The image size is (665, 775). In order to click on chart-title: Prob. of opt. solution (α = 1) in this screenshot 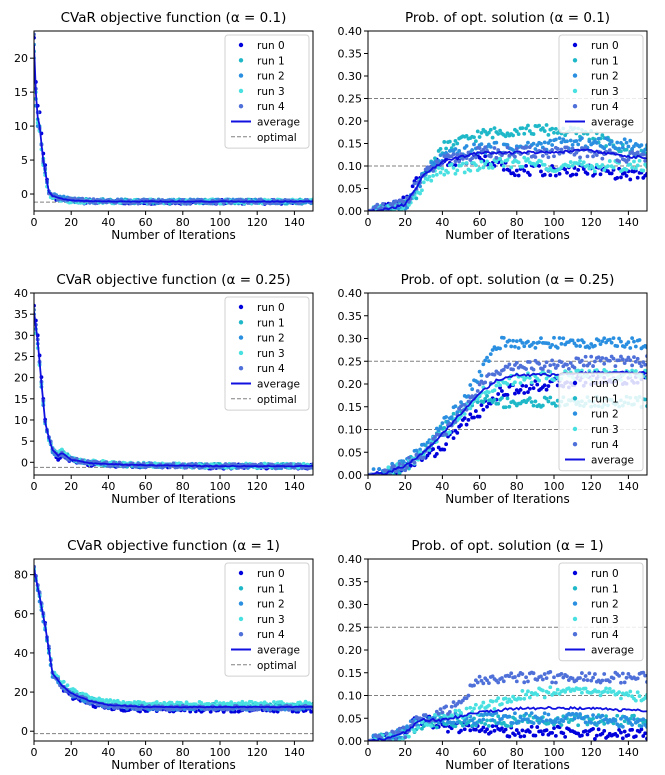, I will do `click(507, 546)`.